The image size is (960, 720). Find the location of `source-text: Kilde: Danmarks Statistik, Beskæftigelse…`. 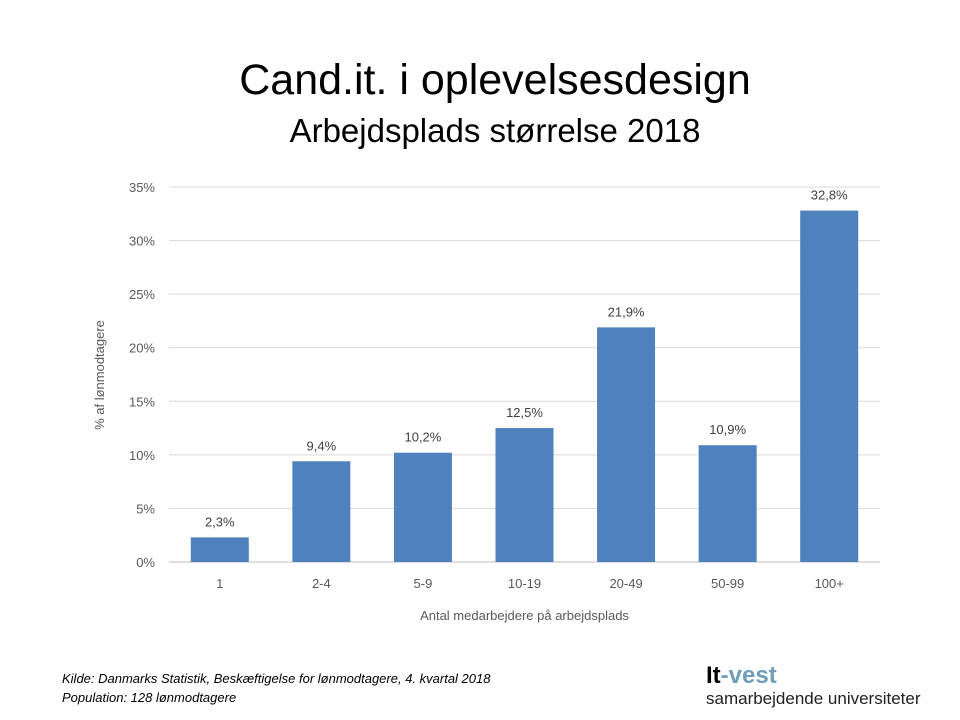

source-text: Kilde: Danmarks Statistik, Beskæftigelse… is located at coordinates (276, 678).